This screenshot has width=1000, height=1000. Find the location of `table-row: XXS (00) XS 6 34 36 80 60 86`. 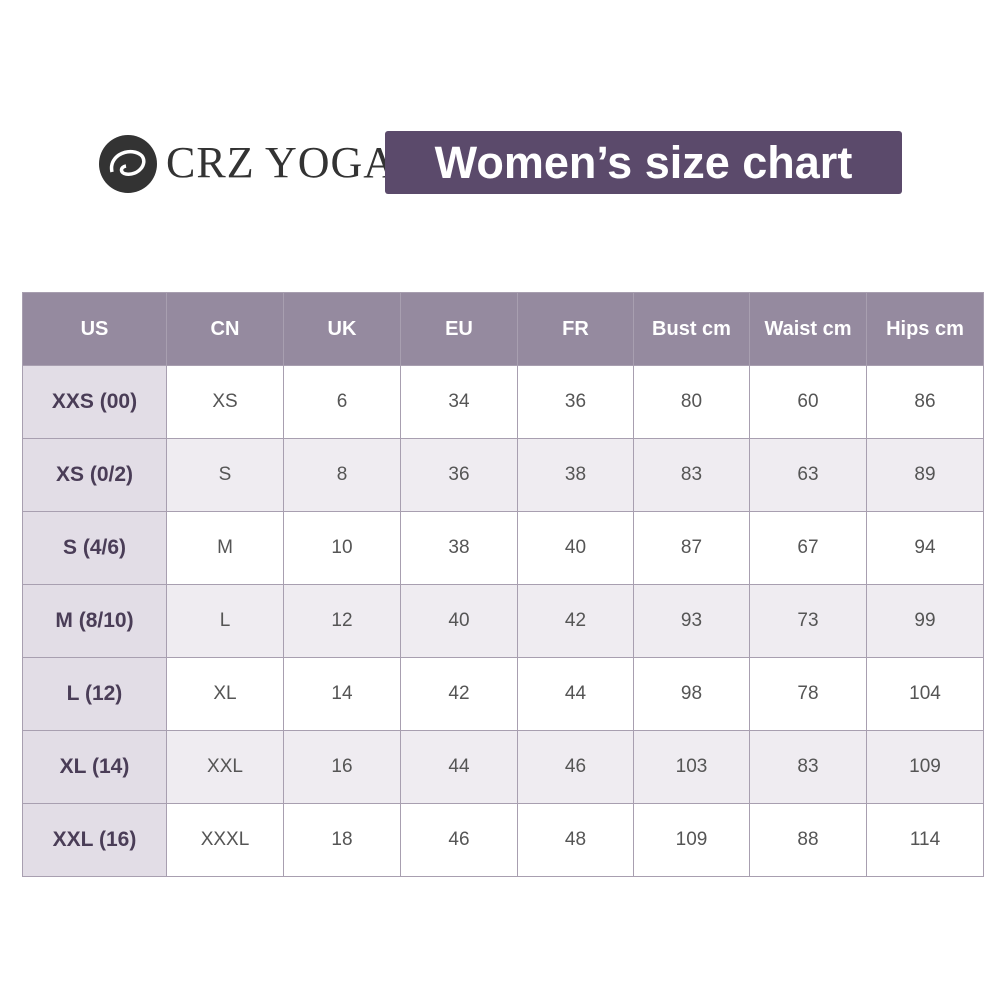

table-row: XXS (00) XS 6 34 36 80 60 86 is located at coordinates (503, 402).